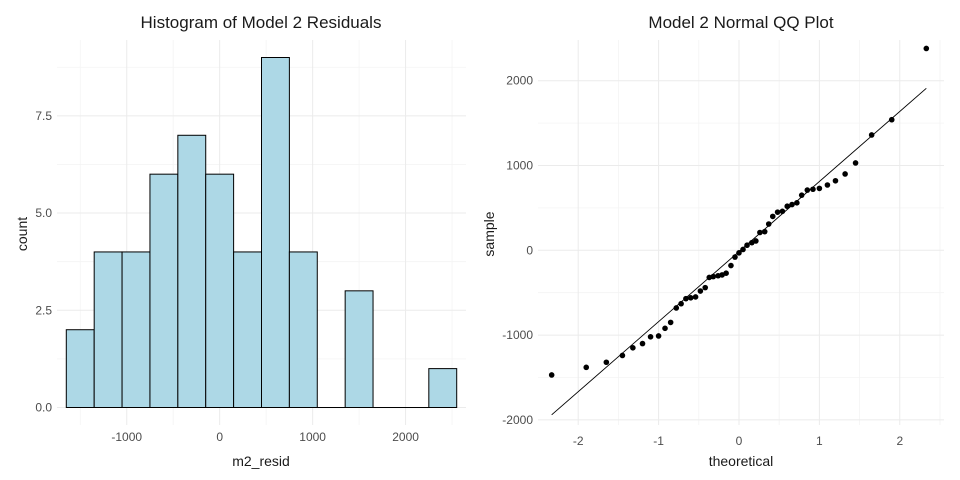 This screenshot has height=480, width=960. What do you see at coordinates (43, 213) in the screenshot?
I see `y-tick-label: 5.0` at bounding box center [43, 213].